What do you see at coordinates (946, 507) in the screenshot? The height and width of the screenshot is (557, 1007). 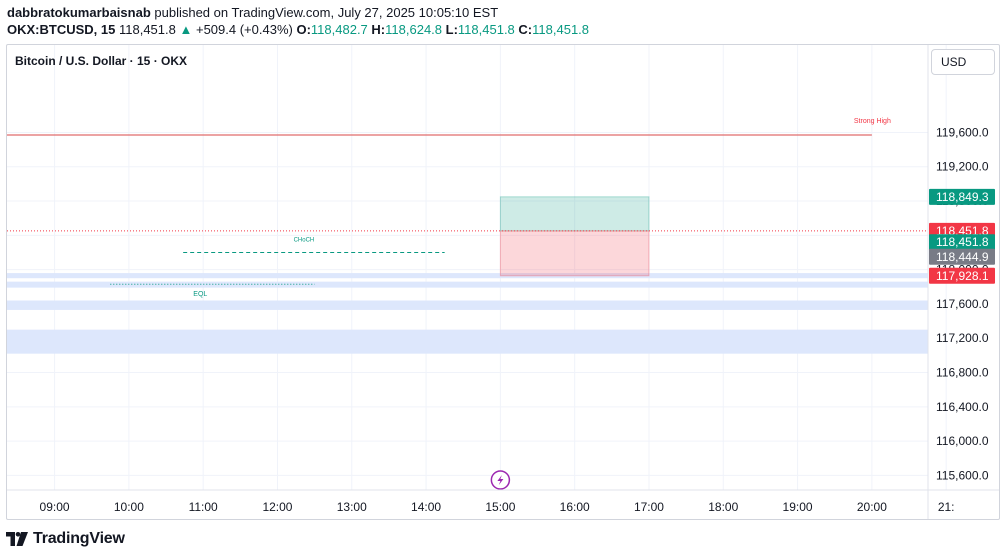 I see `time-tick-label: 21:` at bounding box center [946, 507].